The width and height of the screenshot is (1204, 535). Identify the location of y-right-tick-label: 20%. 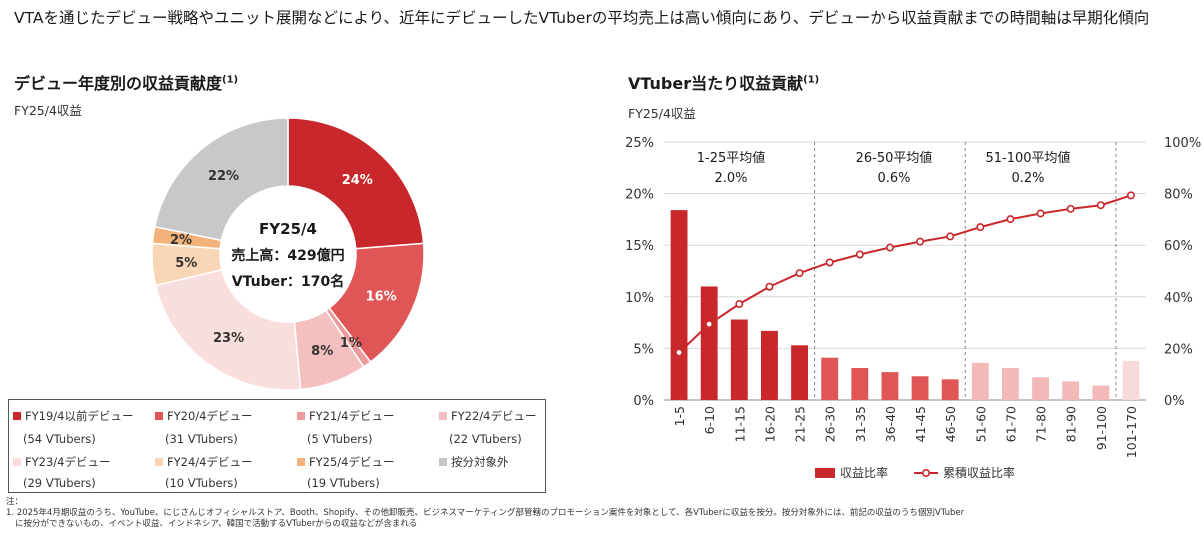
(1178, 349).